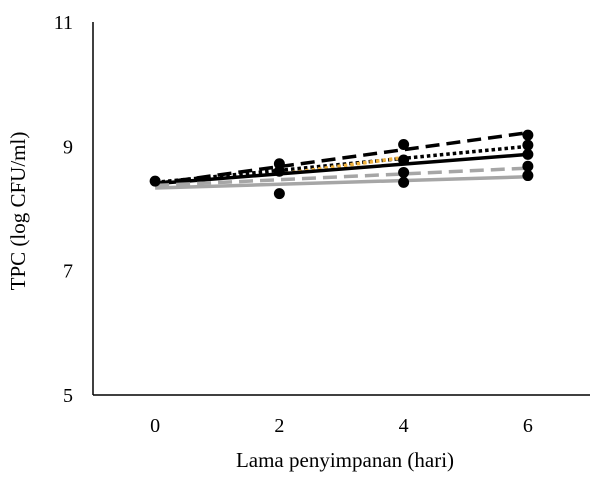 The image size is (606, 477). I want to click on x-tick-label: 0, so click(155, 426).